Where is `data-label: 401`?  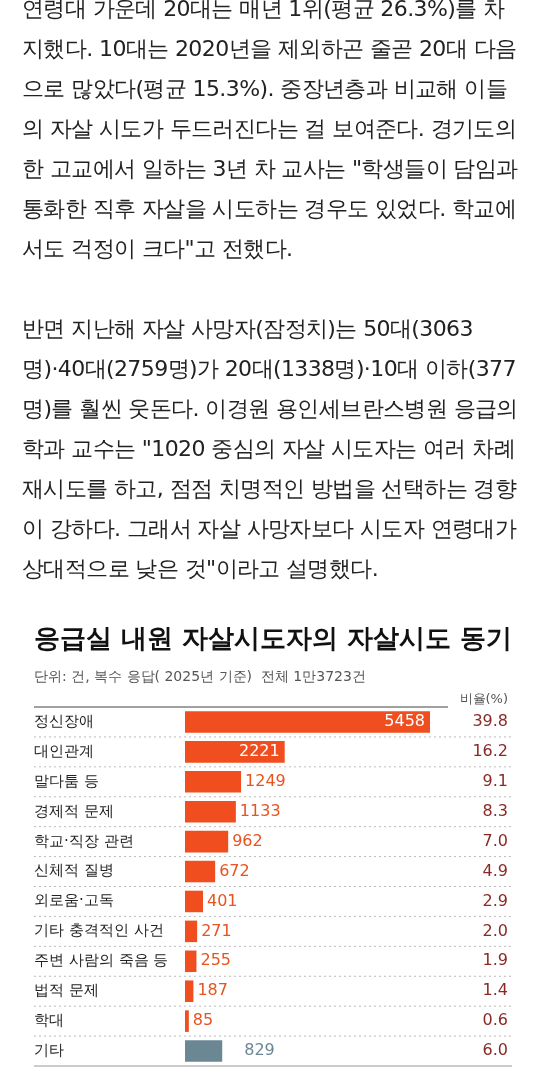 data-label: 401 is located at coordinates (222, 900).